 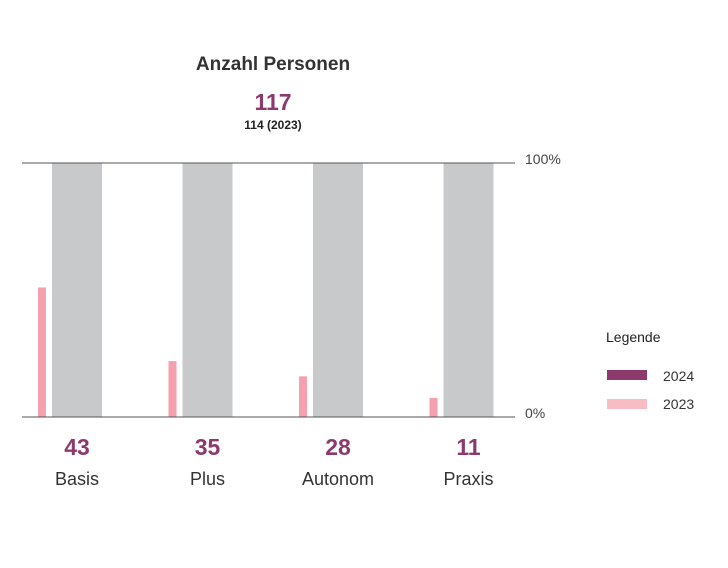 I want to click on chart-title: Anzahl Personen, so click(x=273, y=64).